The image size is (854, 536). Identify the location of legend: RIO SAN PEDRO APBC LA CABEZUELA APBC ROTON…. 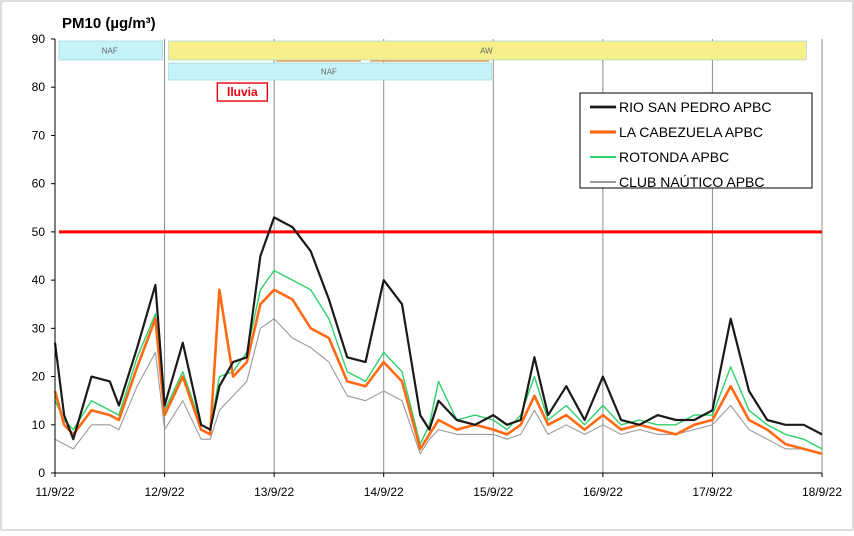
(696, 141).